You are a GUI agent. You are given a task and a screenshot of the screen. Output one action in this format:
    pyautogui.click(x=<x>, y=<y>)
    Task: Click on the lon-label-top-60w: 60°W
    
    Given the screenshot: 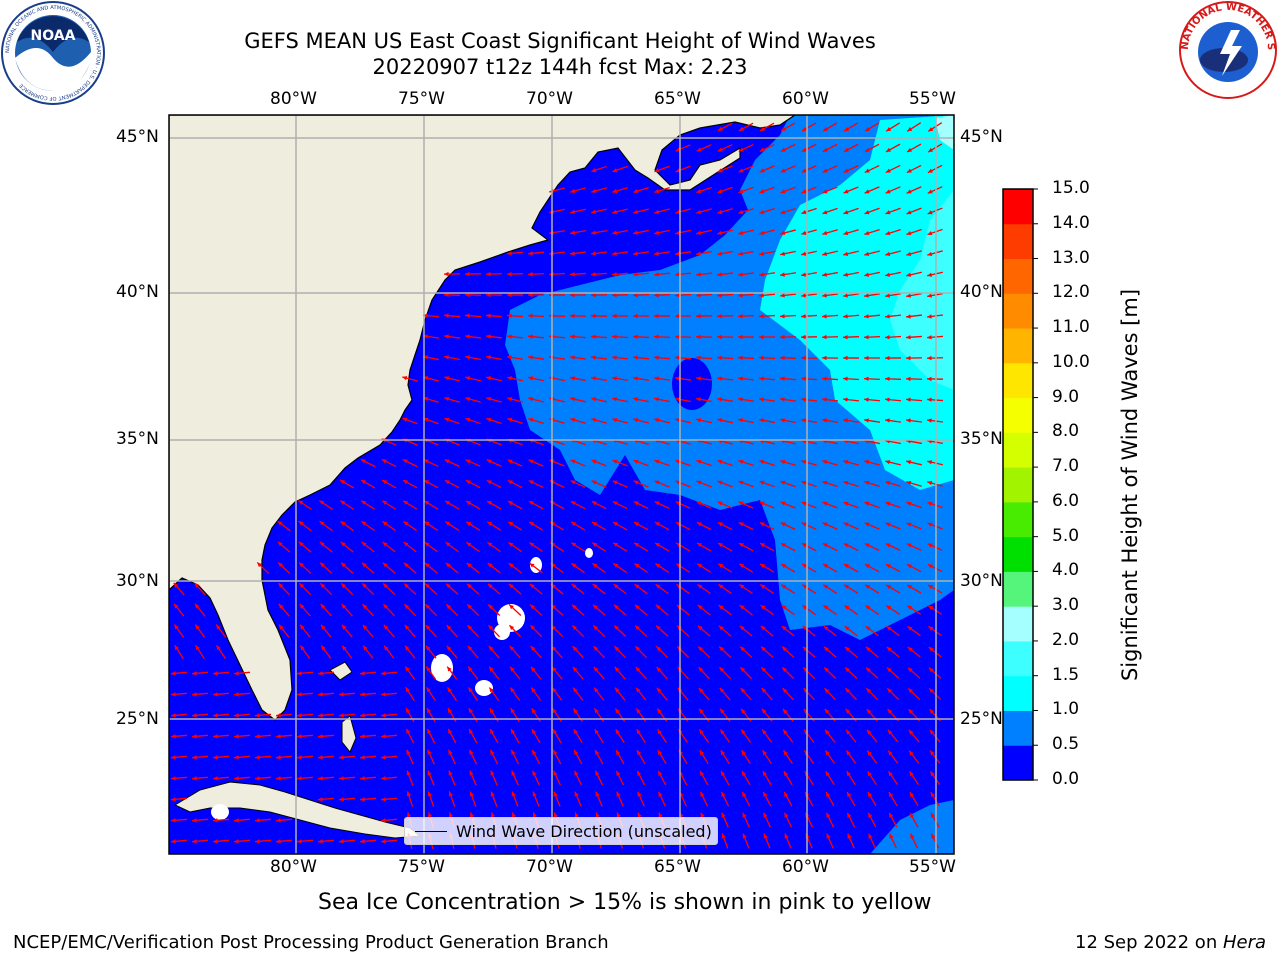 What is the action you would take?
    pyautogui.click(x=805, y=99)
    